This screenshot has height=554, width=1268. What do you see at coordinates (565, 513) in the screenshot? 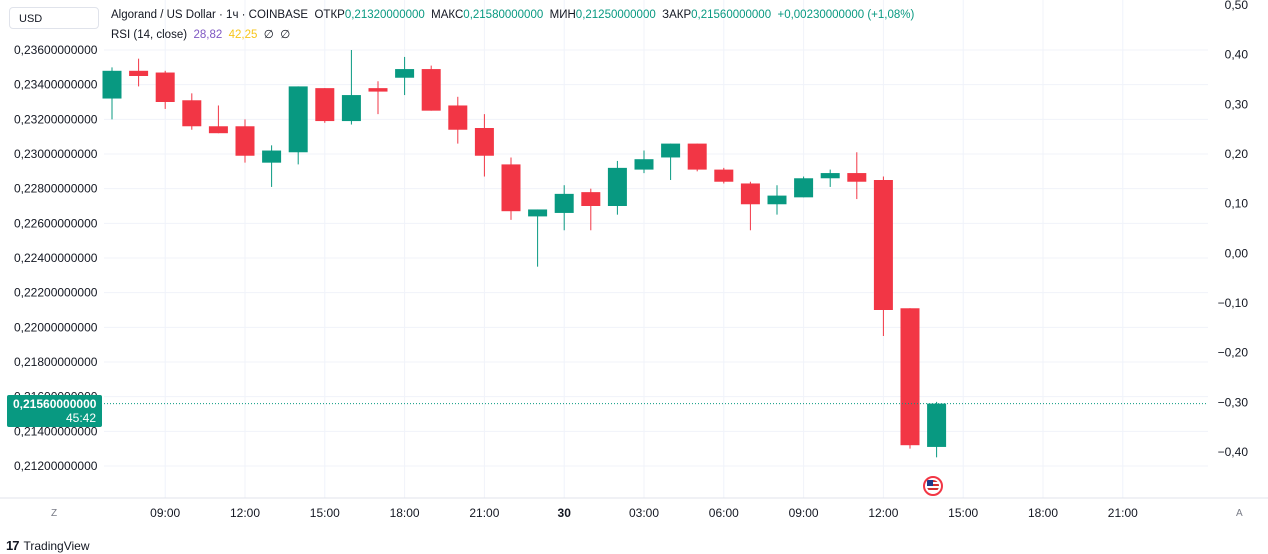
I see `x-axis-tick-label: 30` at bounding box center [565, 513].